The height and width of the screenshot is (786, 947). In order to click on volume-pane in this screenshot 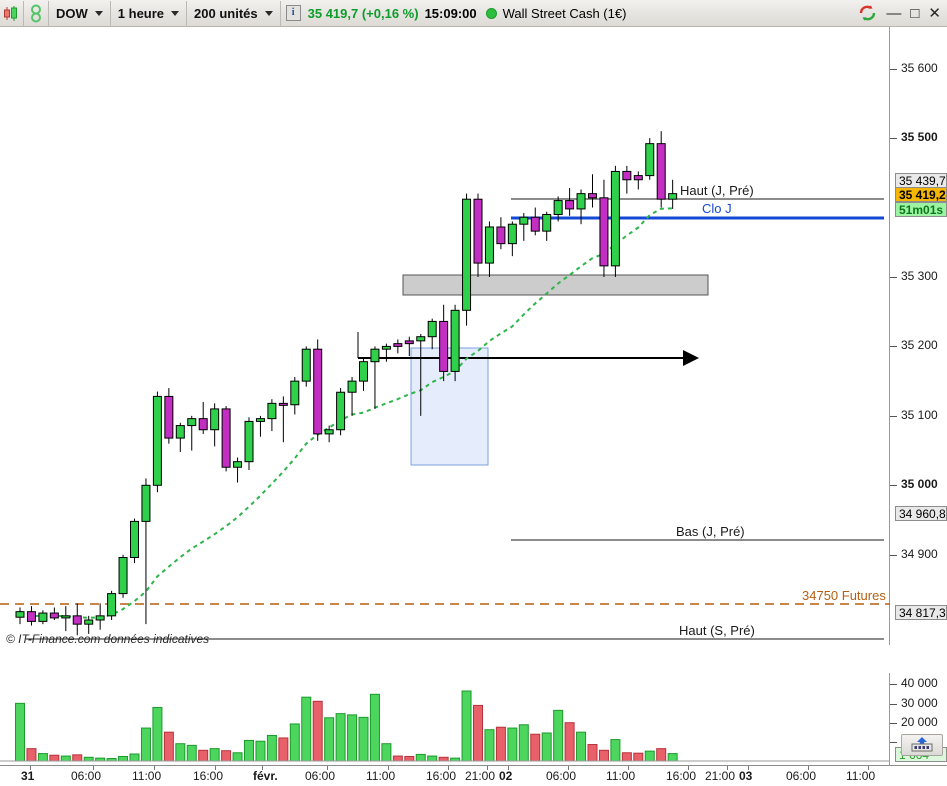, I will do `click(445, 719)`.